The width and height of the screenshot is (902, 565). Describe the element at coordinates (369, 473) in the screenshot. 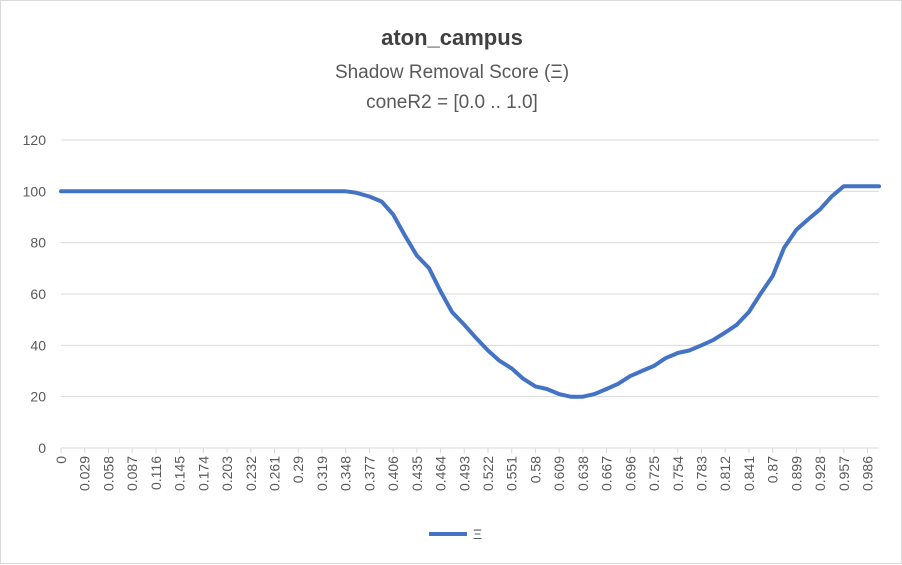

I see `x-tick-label: 0.377` at that location.